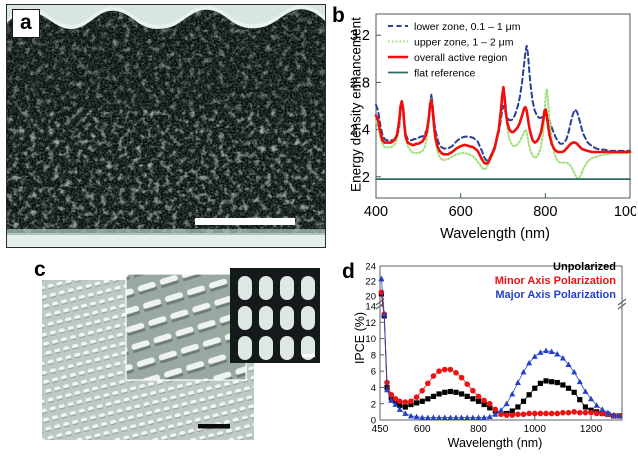 The height and width of the screenshot is (458, 638). I want to click on legend-label-0: lower zone, 0.1 – 1 μm, so click(467, 27).